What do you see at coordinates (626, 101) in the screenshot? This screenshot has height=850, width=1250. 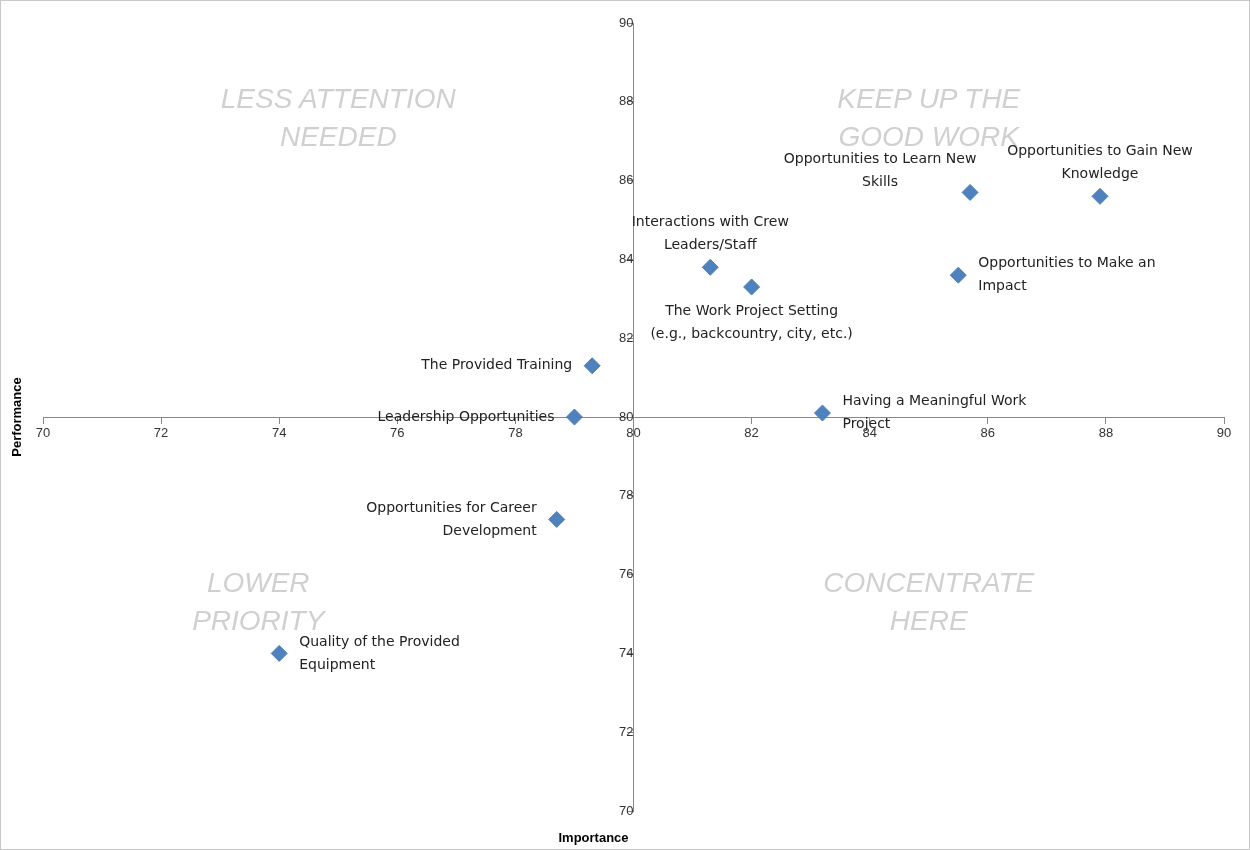 I see `y-tick-label: 88` at bounding box center [626, 101].